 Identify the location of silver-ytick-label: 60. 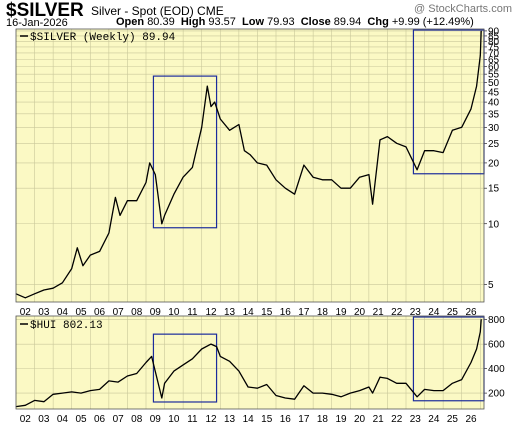
(494, 67).